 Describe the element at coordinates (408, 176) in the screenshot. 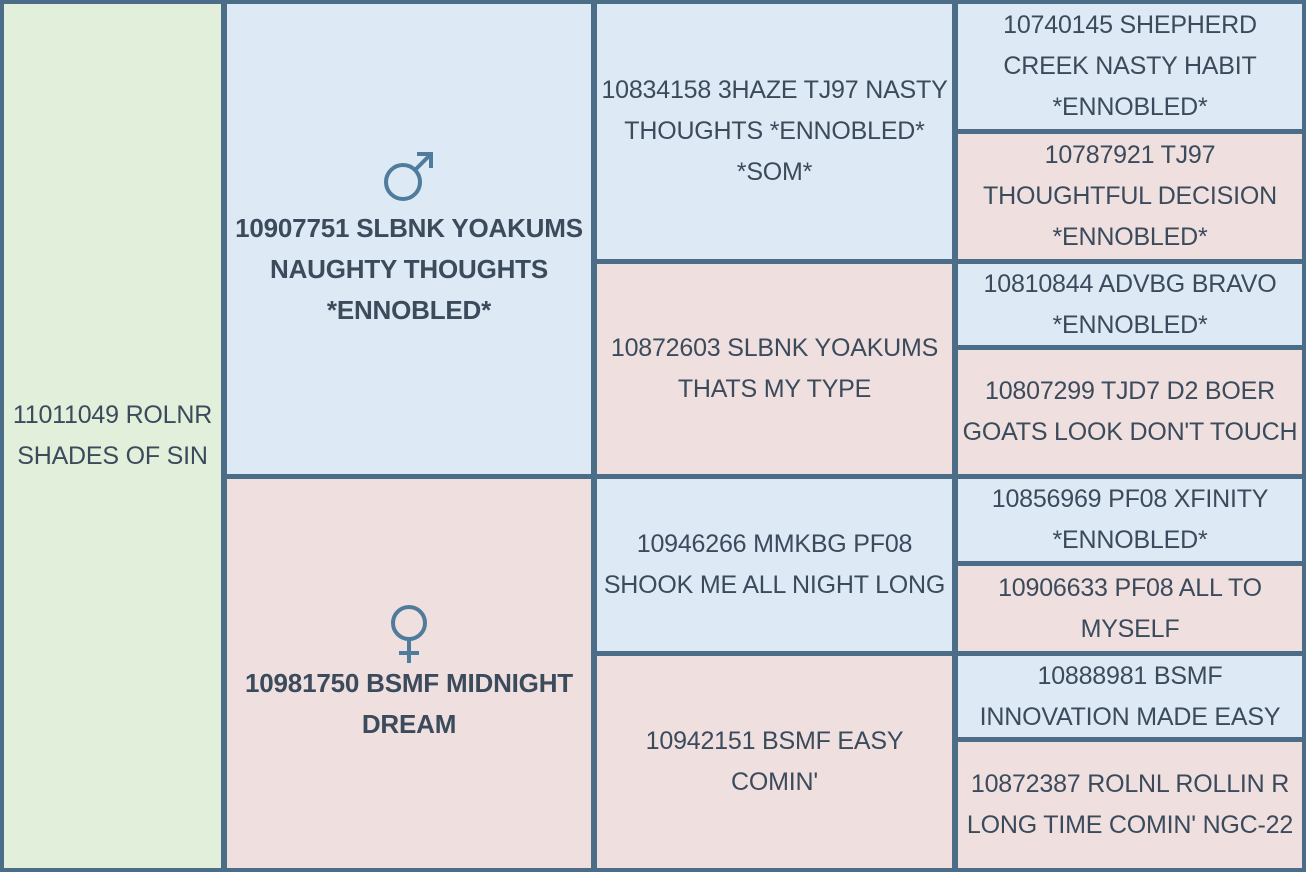

I see `male-icon` at that location.